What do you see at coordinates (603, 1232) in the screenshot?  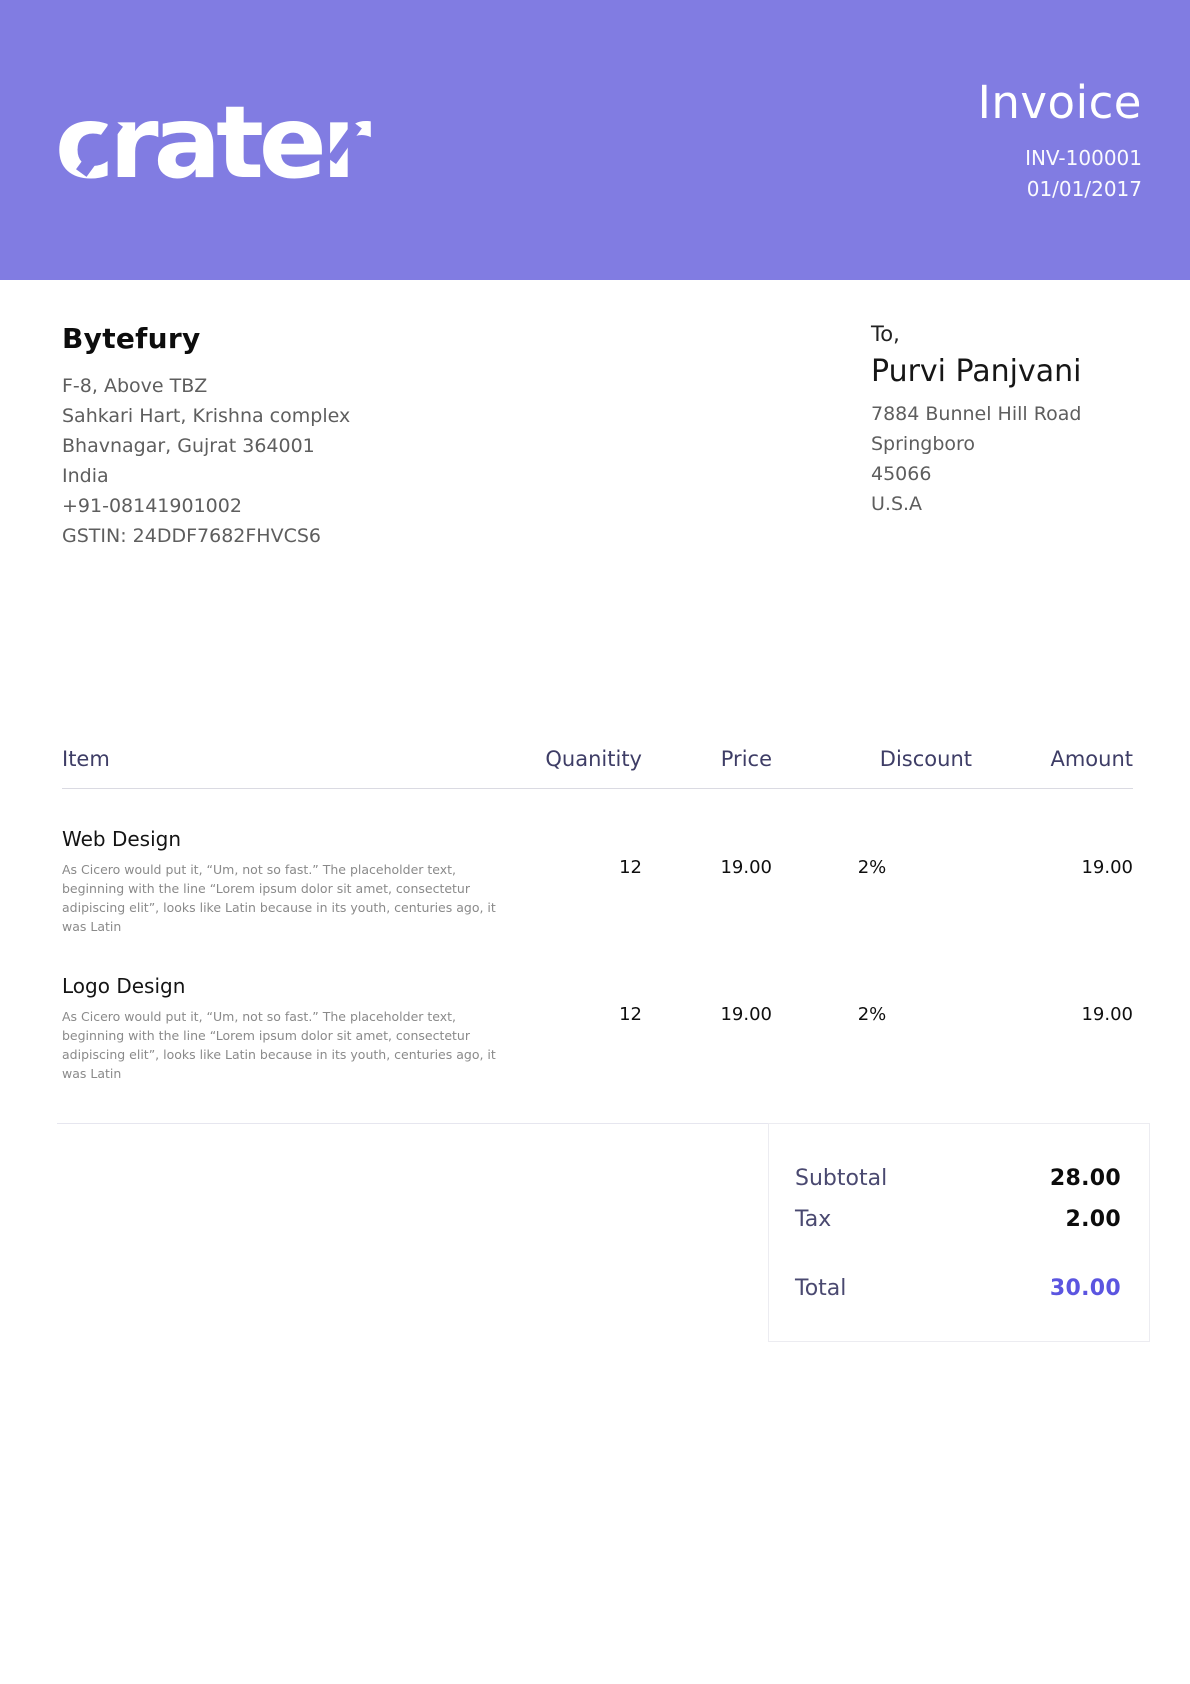 I see `totals-section: Subtotal 28.00 Tax 2.00 Total 30.00` at bounding box center [603, 1232].